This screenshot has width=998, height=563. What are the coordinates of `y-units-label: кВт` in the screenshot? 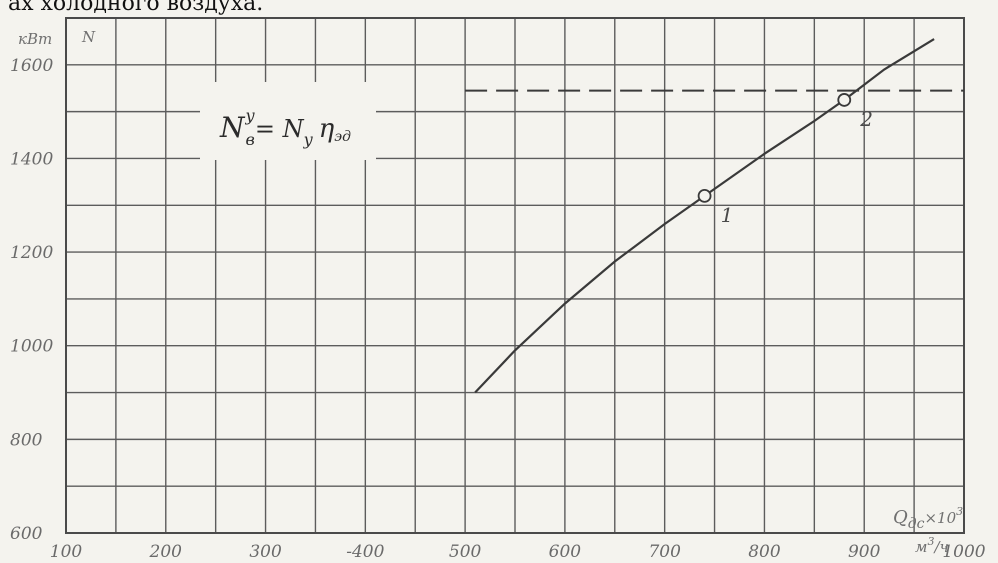 It's located at (35, 39).